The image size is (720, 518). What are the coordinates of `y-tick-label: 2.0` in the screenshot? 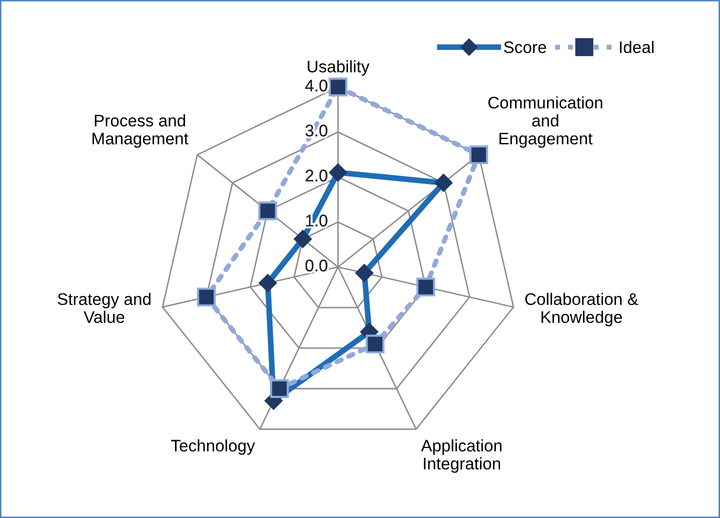 It's located at (317, 176).